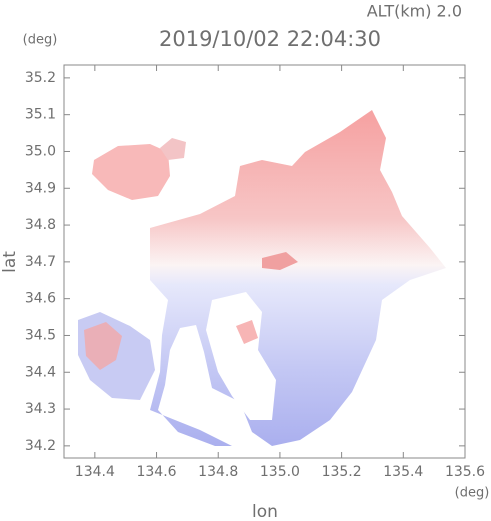 The width and height of the screenshot is (491, 521). What do you see at coordinates (10, 262) in the screenshot?
I see `y-axis-label: lat` at bounding box center [10, 262].